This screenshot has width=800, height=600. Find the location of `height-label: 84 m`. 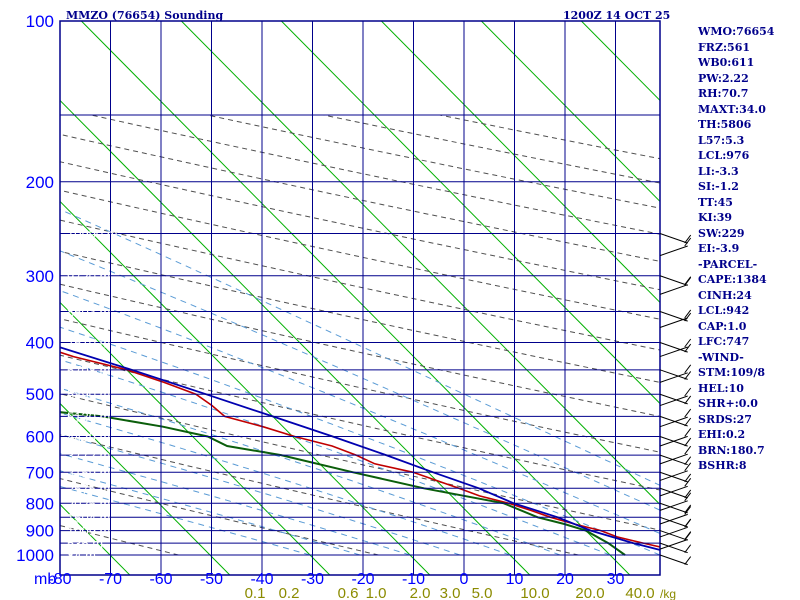

height-label: 84 m is located at coordinates (81, 555).